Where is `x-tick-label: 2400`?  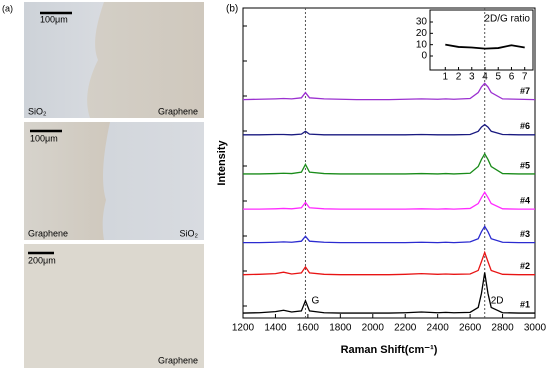 x-tick-label: 2400 is located at coordinates (438, 328).